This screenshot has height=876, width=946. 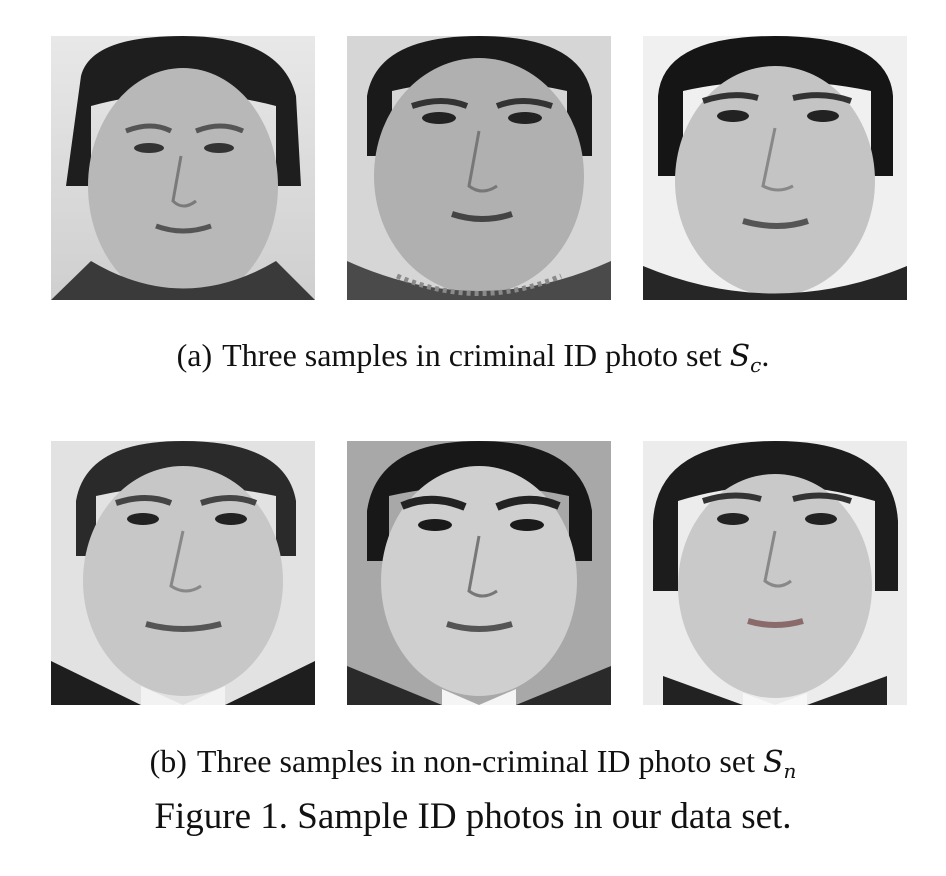 I want to click on subfigure-b-symbol-base: S, so click(x=773, y=762).